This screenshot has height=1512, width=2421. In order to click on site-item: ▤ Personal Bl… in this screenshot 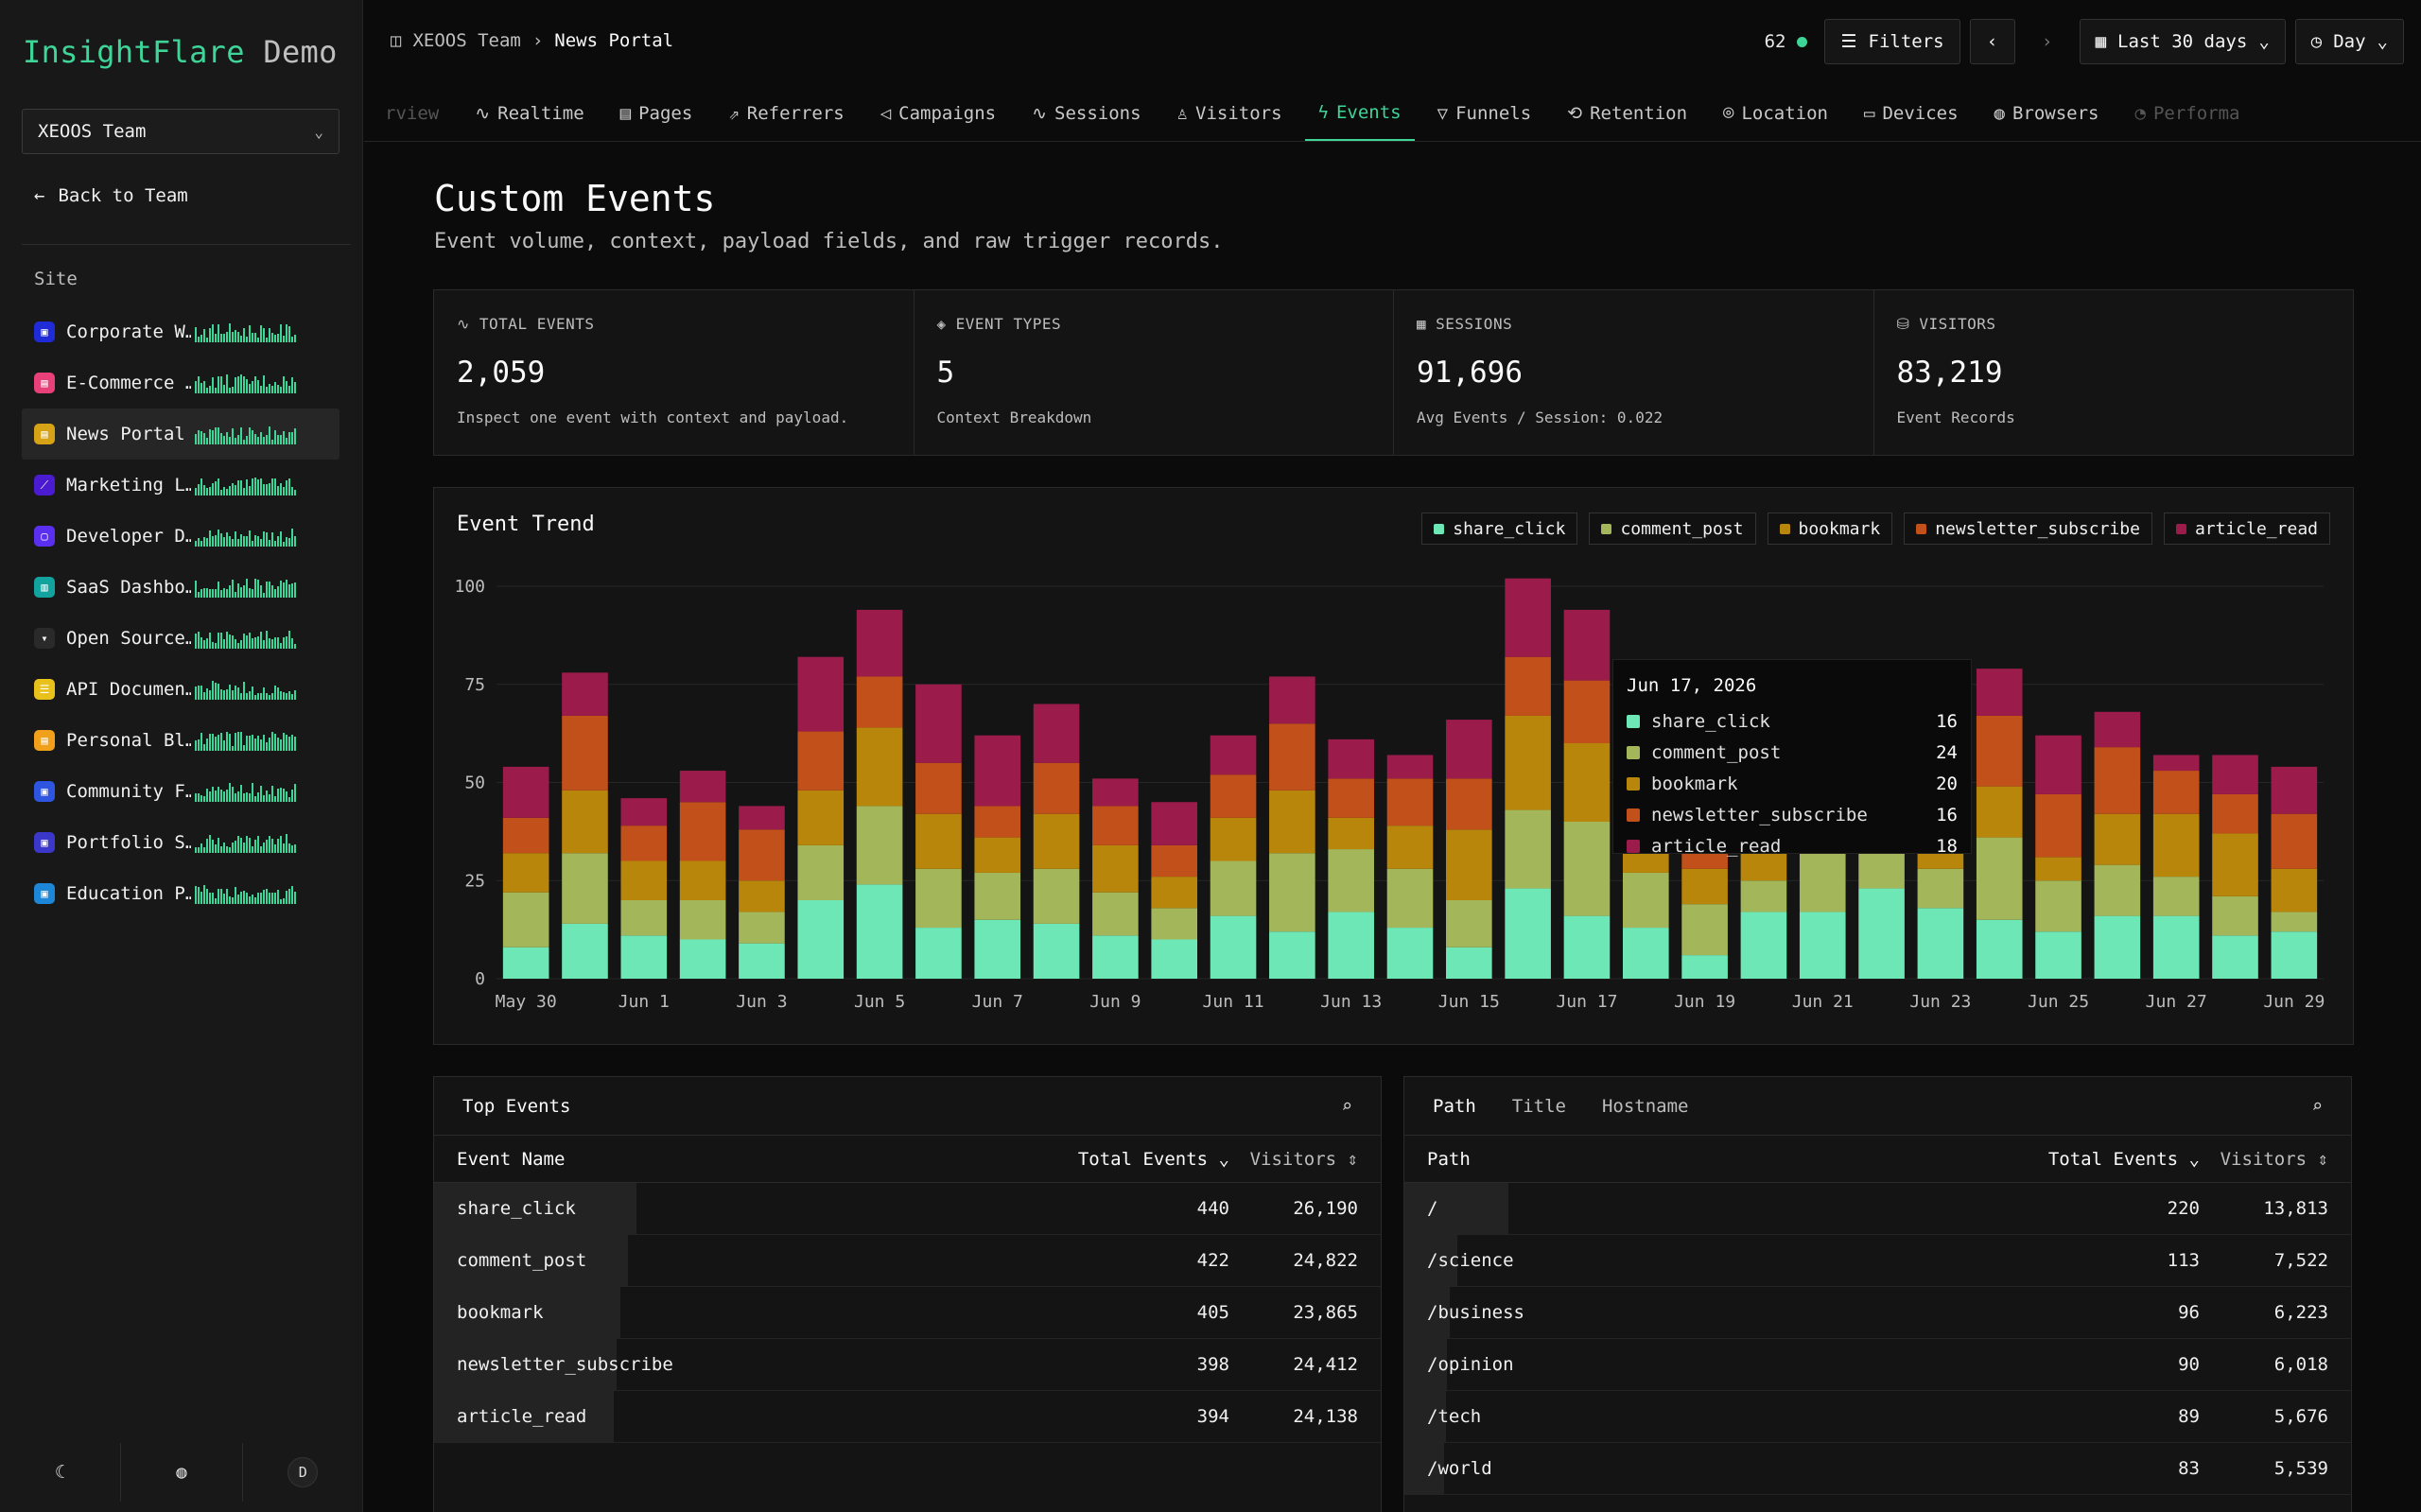, I will do `click(181, 740)`.